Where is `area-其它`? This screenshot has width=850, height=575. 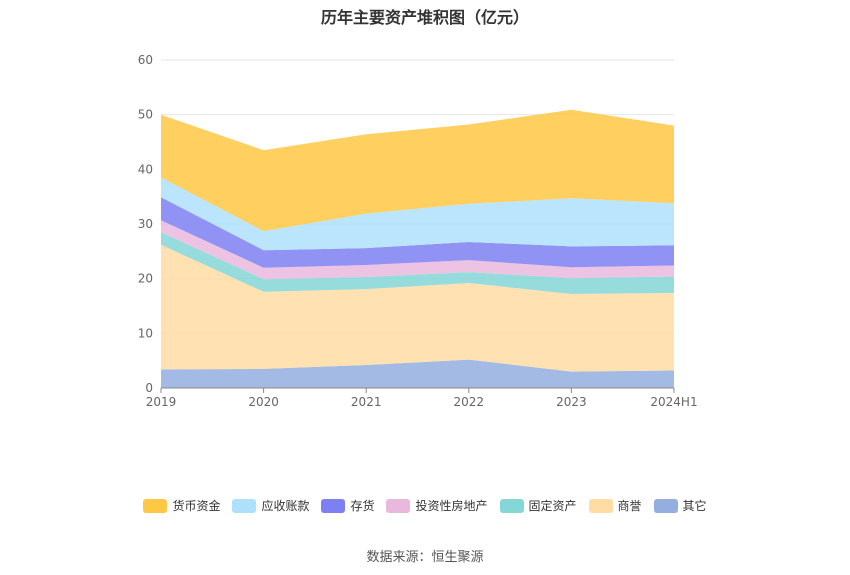 area-其它 is located at coordinates (417, 373).